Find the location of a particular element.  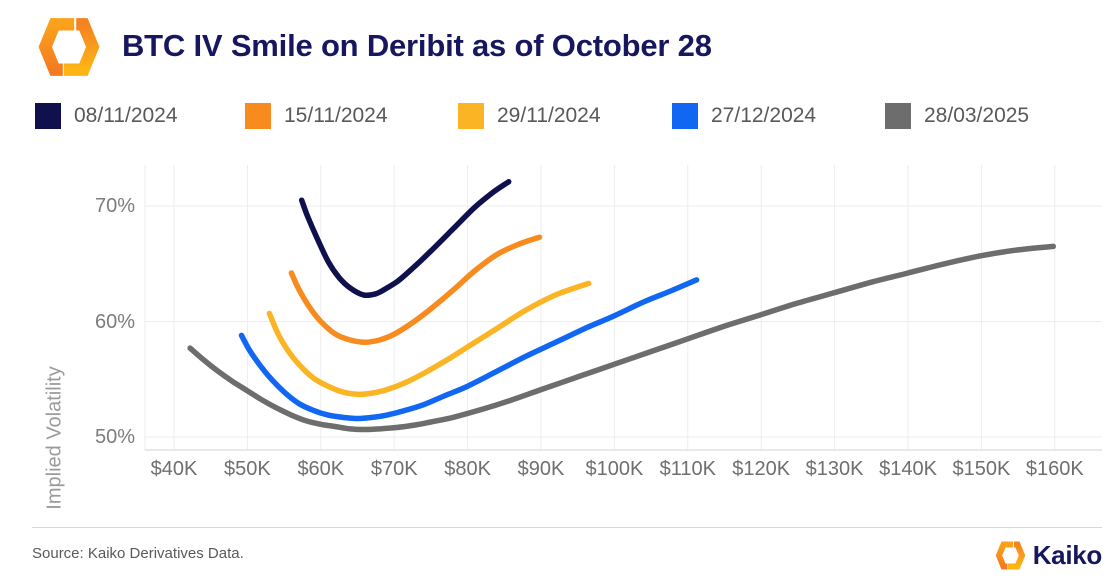

kaiko-logo-icon is located at coordinates (69, 47).